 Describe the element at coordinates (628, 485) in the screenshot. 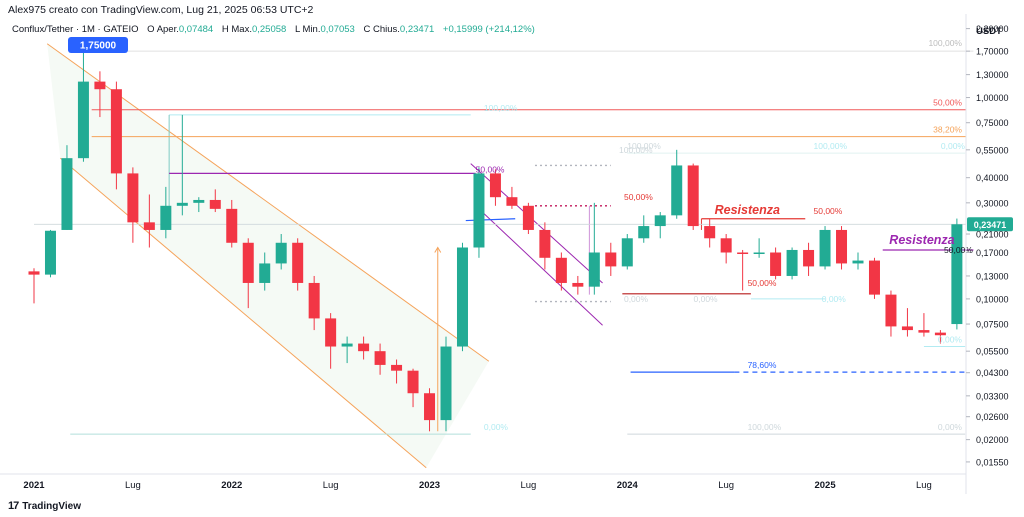

I see `time-tick-label: 2024` at that location.